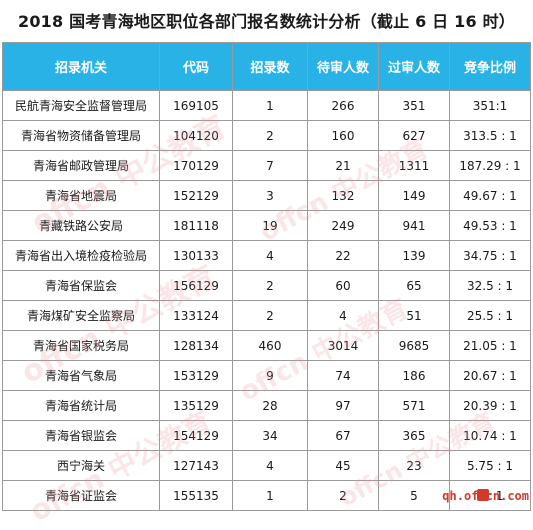  I want to click on cell-code: 130133, so click(196, 255).